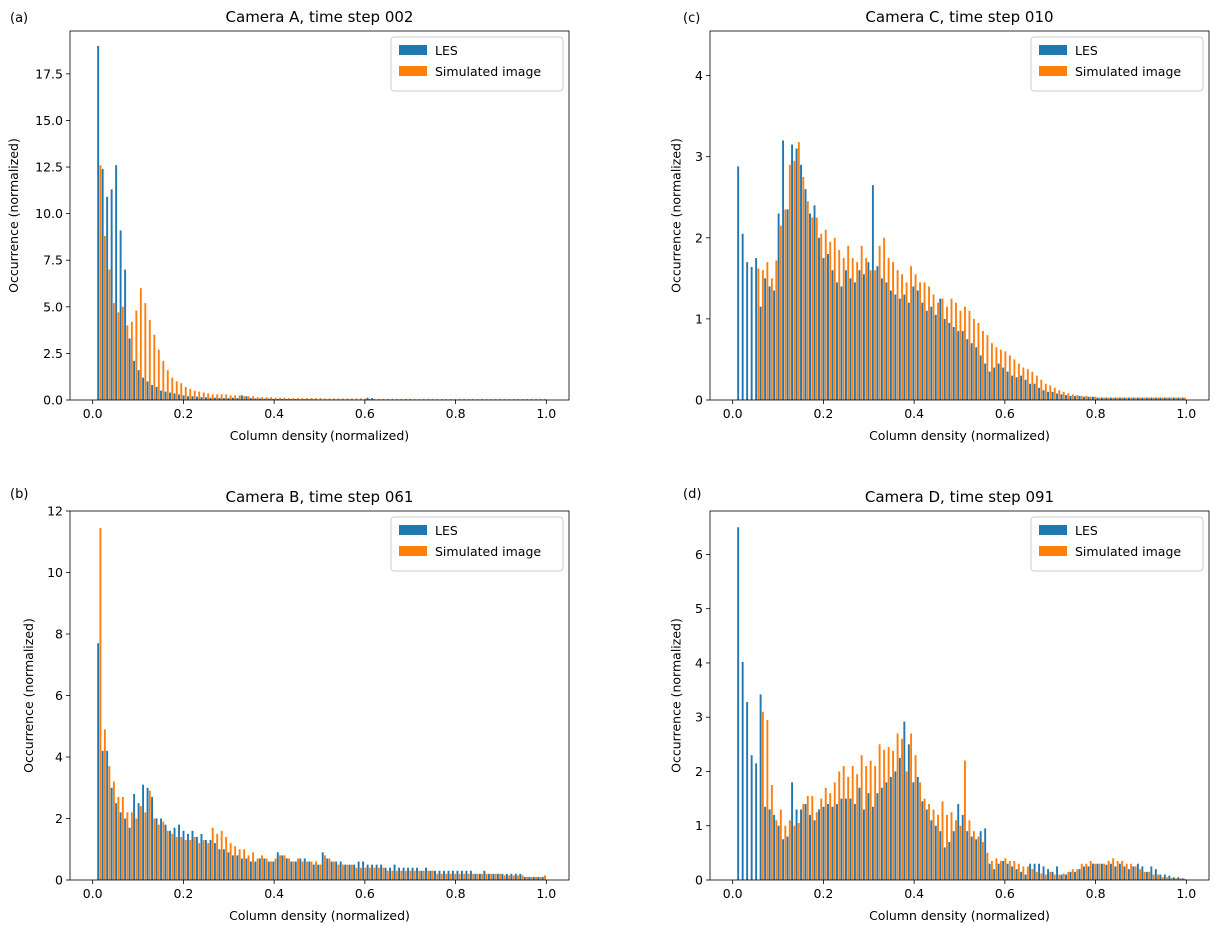  What do you see at coordinates (959, 915) in the screenshot?
I see `x-axis-label: Column density (normalized)` at bounding box center [959, 915].